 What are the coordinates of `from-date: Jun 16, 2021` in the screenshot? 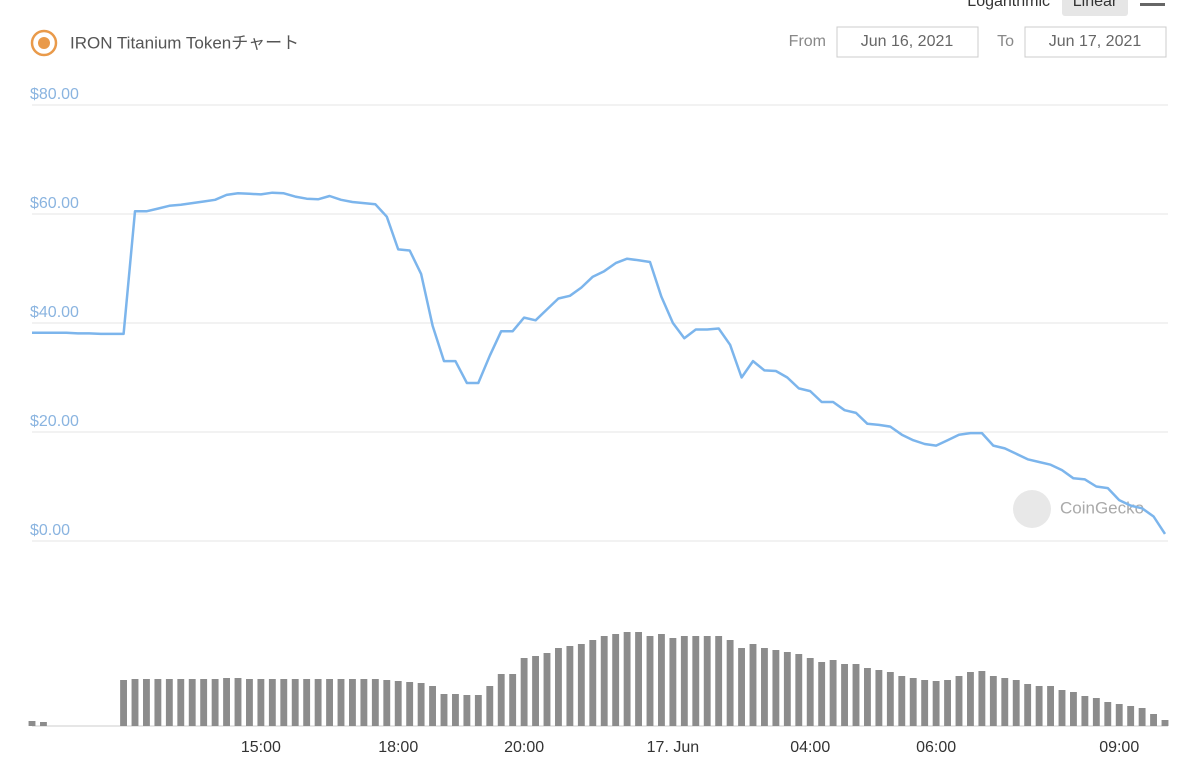 It's located at (907, 41).